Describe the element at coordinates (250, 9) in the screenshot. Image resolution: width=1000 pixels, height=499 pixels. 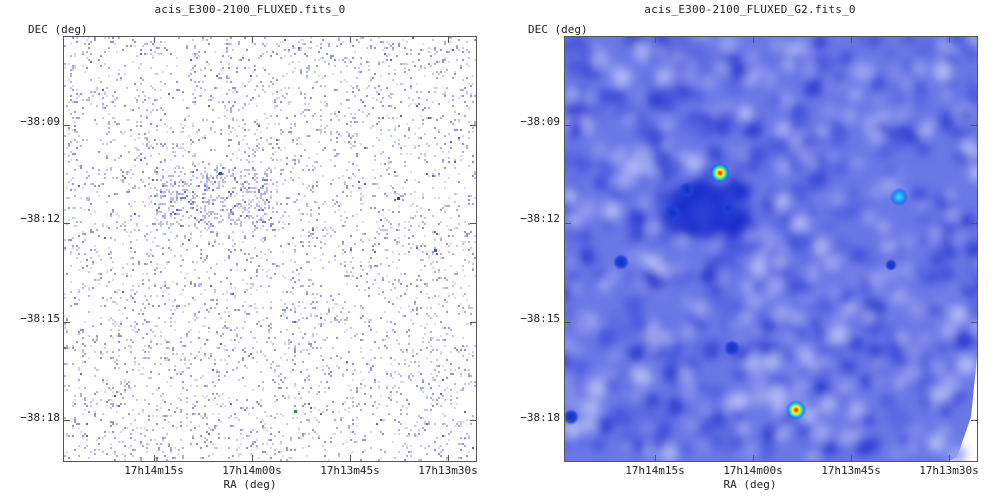
I see `panel-title: acis_E300-2100_FLUXED.fits_0` at that location.